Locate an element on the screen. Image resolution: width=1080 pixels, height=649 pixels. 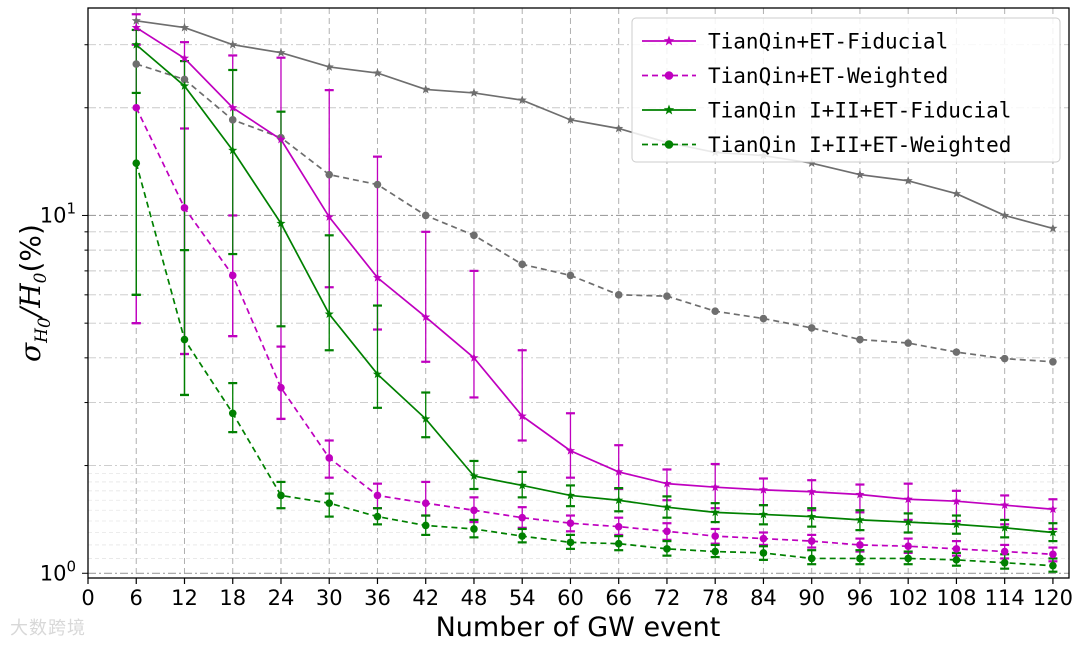
y-label-subsub: 0 is located at coordinates (45, 322).